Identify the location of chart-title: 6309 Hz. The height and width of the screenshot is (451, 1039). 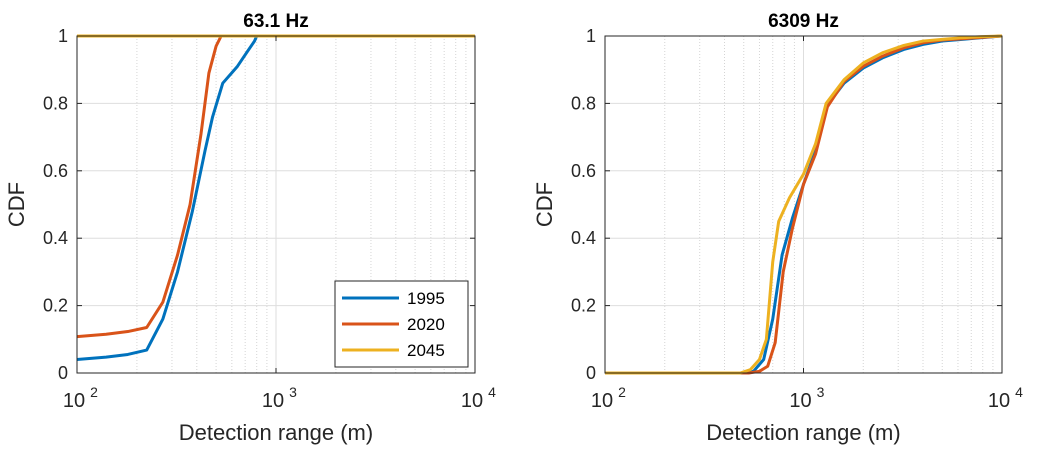
(803, 21).